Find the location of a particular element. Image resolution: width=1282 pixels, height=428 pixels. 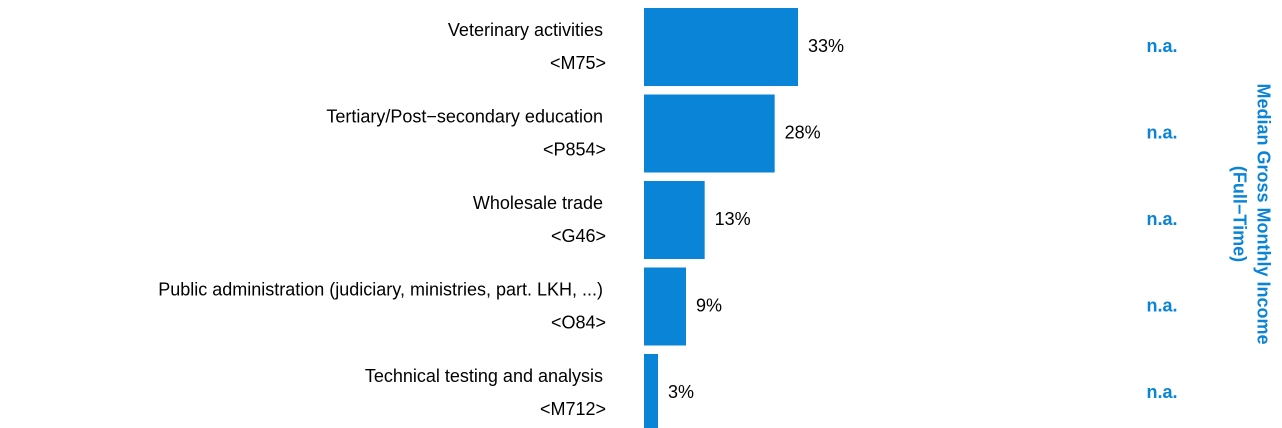

value-label: 28% is located at coordinates (803, 132).